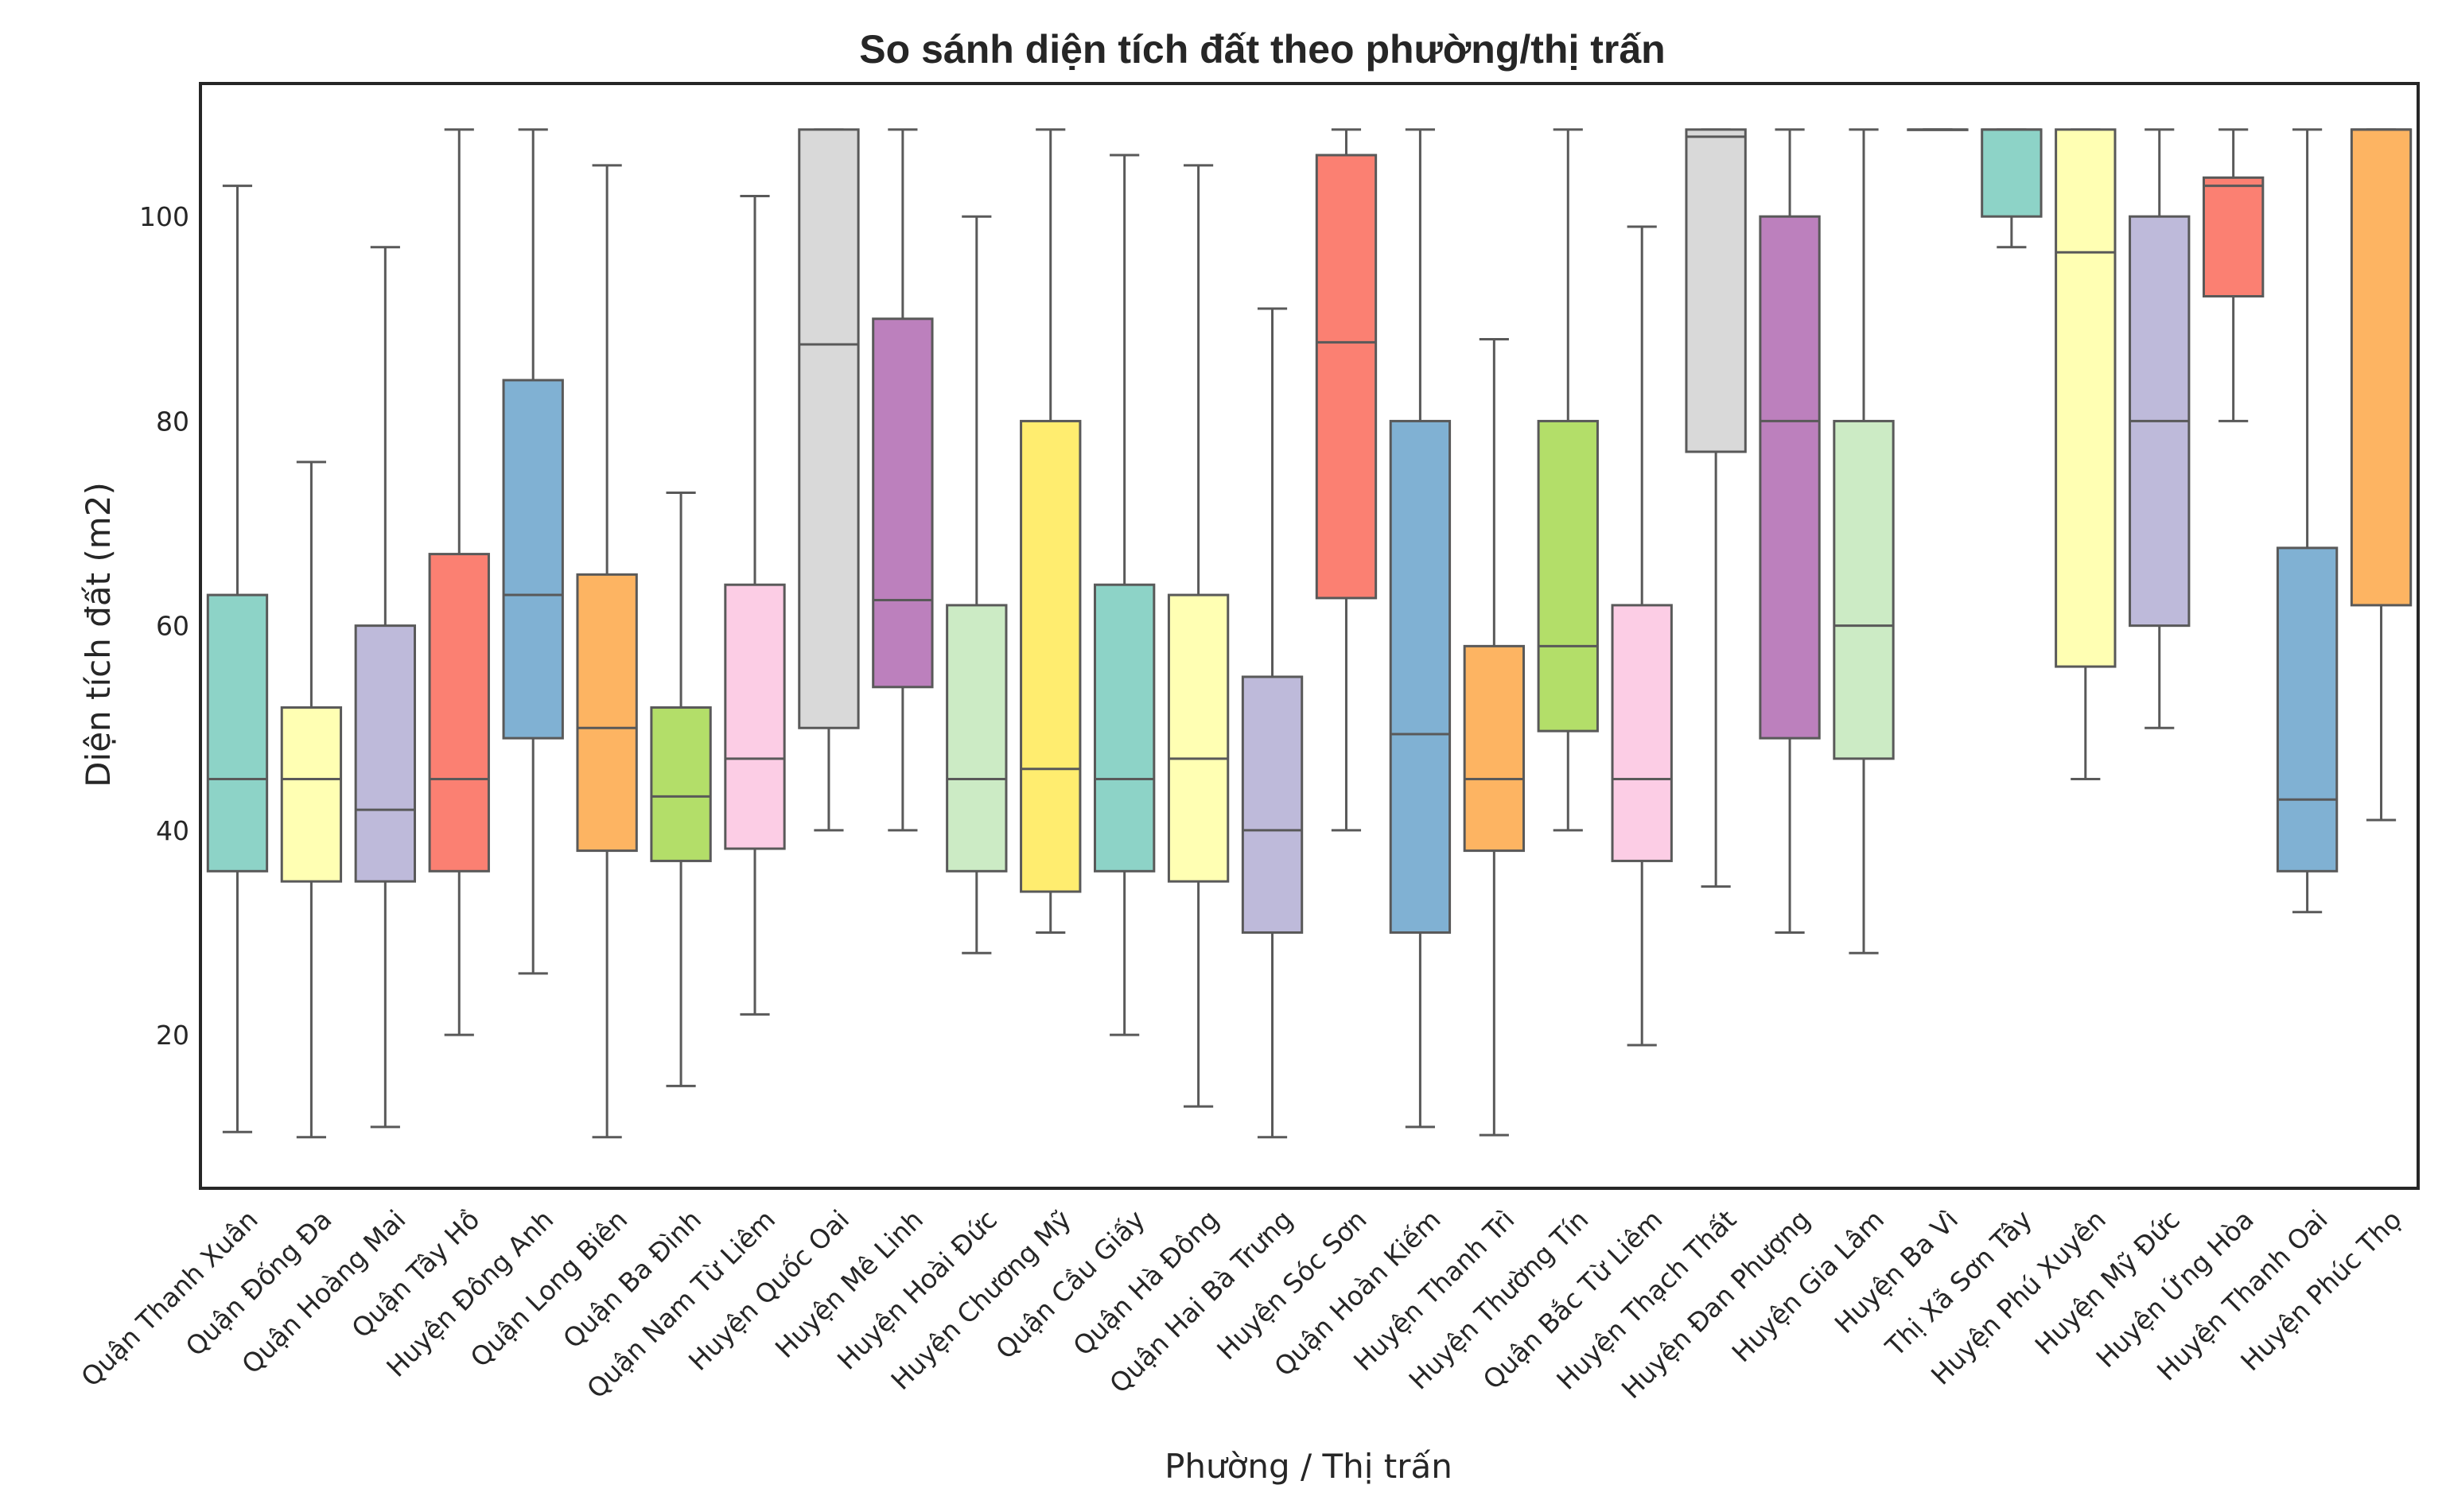 The image size is (2442, 1512). What do you see at coordinates (172, 1035) in the screenshot?
I see `y-tick-label: 20` at bounding box center [172, 1035].